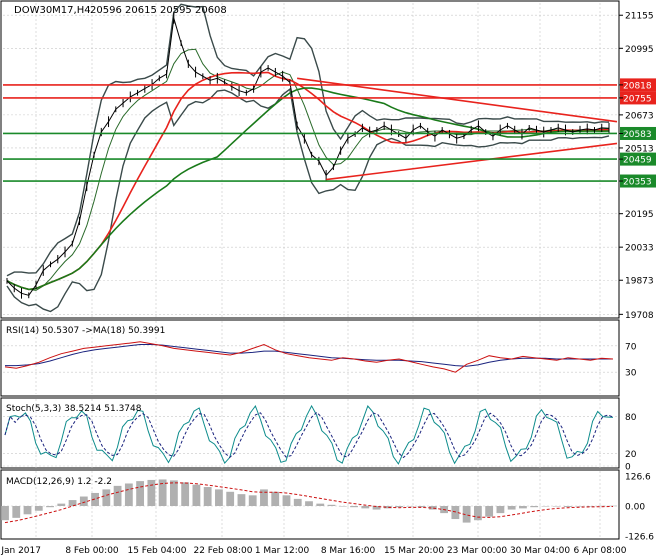 This screenshot has height=560, width=660. I want to click on x-tick-label: 23 Mar 00:00, so click(477, 551).